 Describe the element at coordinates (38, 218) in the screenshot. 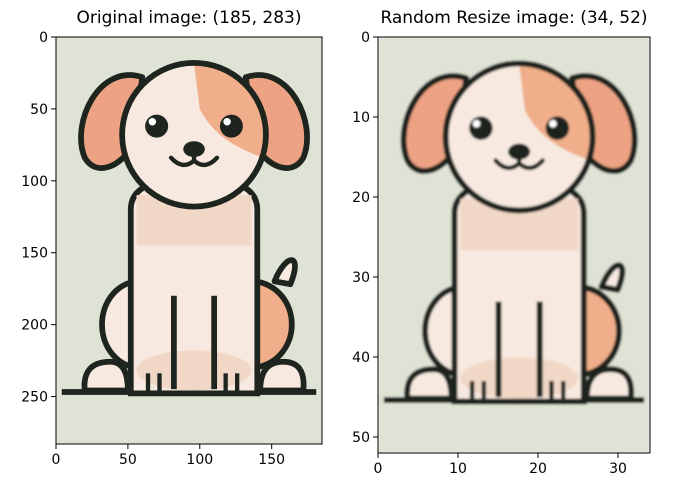

I see `original-y-ticks: 0 50 100 150 200 250` at that location.